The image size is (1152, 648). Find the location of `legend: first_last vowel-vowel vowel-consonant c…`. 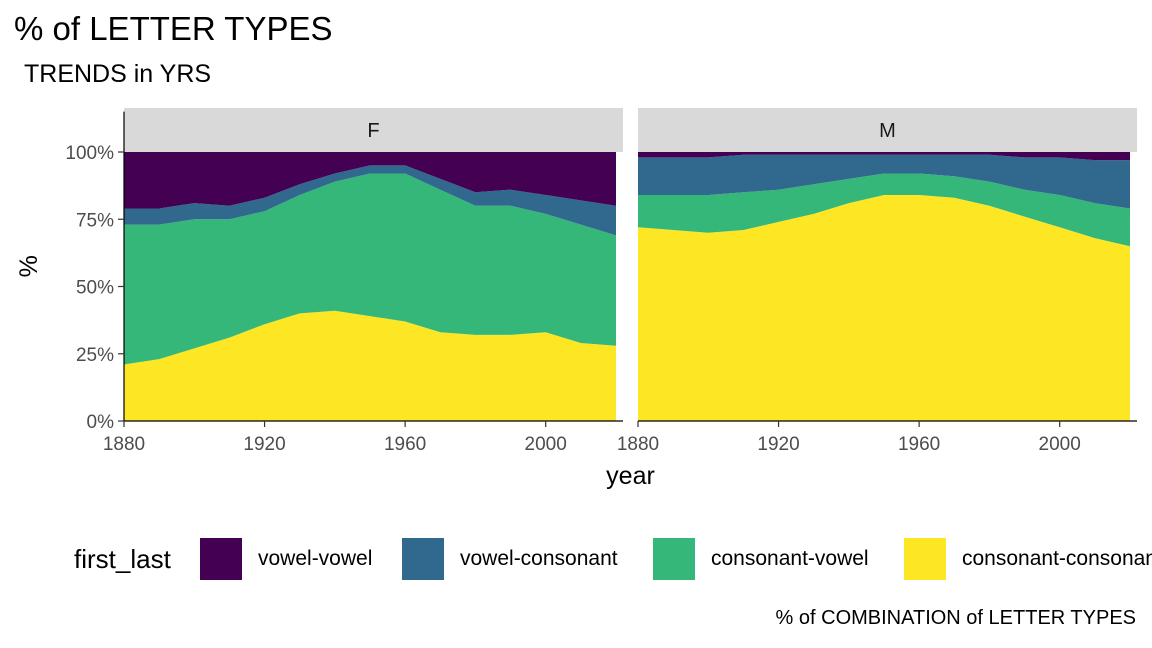

legend: first_last vowel-vowel vowel-consonant c… is located at coordinates (613, 559).